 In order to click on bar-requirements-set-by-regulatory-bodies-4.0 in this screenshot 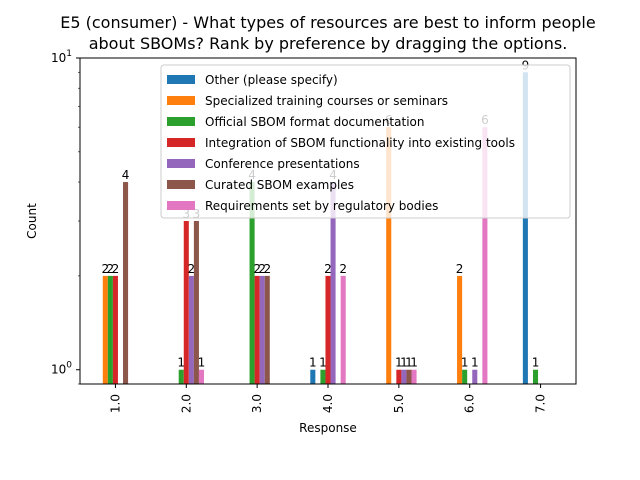, I will do `click(343, 329)`.